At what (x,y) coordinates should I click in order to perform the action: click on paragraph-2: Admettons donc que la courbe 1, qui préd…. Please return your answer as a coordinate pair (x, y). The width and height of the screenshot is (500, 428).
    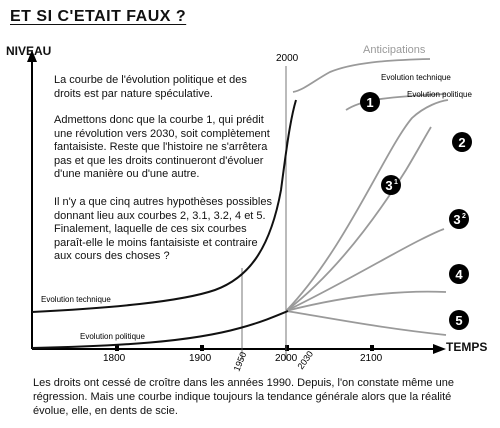
    Looking at the image, I should click on (162, 147).